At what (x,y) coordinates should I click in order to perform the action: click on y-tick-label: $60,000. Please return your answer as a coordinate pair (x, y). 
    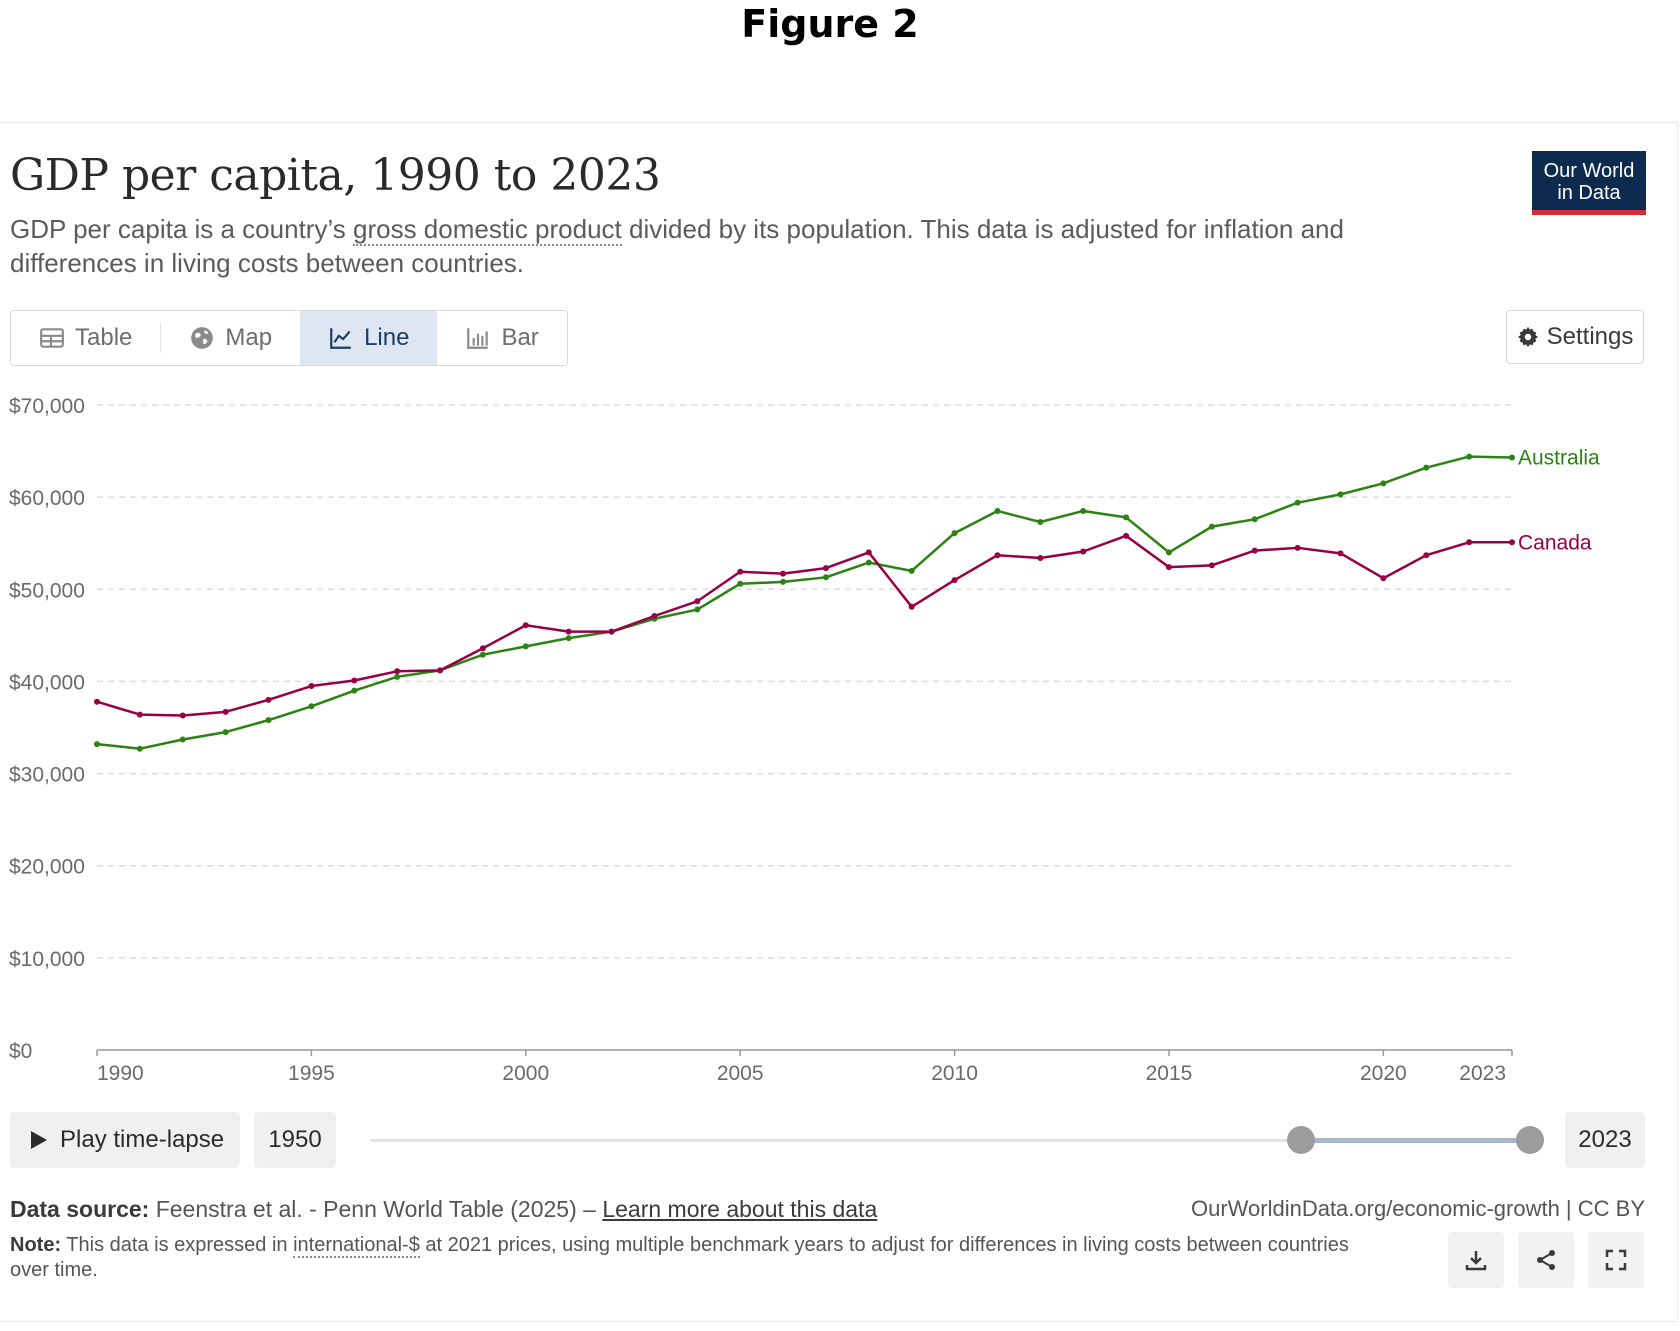
    Looking at the image, I should click on (47, 498).